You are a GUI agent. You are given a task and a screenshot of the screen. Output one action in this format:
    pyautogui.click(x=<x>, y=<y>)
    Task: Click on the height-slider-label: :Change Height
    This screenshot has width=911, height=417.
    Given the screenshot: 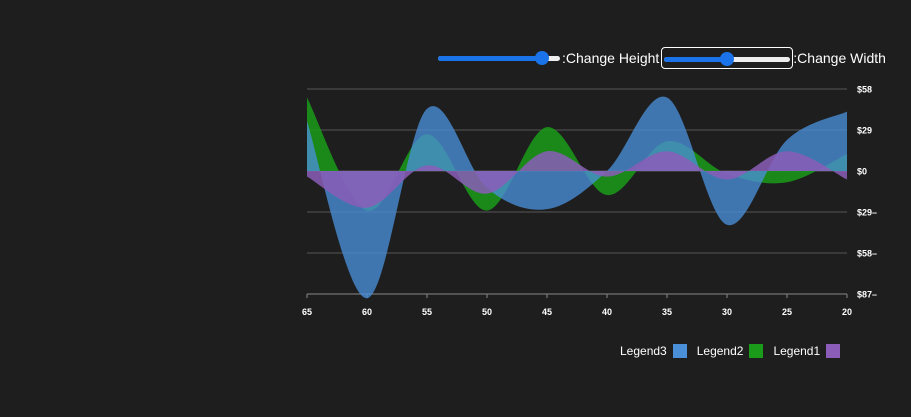 What is the action you would take?
    pyautogui.click(x=611, y=58)
    